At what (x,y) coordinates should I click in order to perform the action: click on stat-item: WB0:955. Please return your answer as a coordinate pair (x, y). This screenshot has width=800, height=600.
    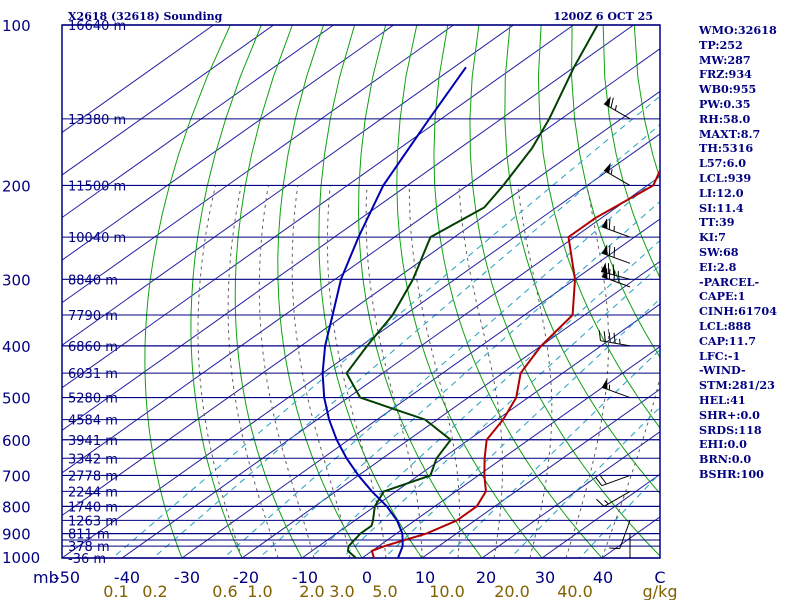
    Looking at the image, I should click on (728, 89).